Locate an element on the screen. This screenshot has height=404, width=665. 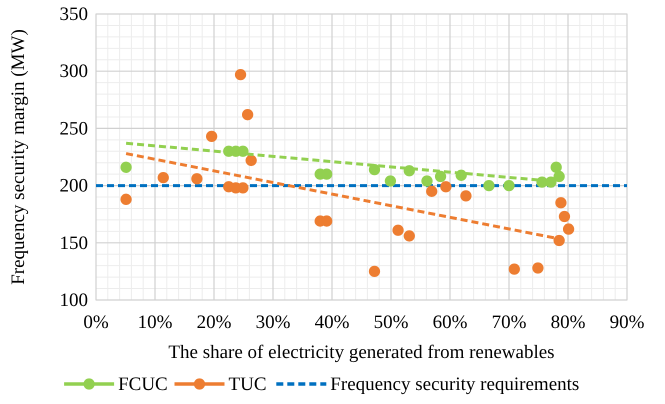
y-tick-label: 300 is located at coordinates (74, 71).